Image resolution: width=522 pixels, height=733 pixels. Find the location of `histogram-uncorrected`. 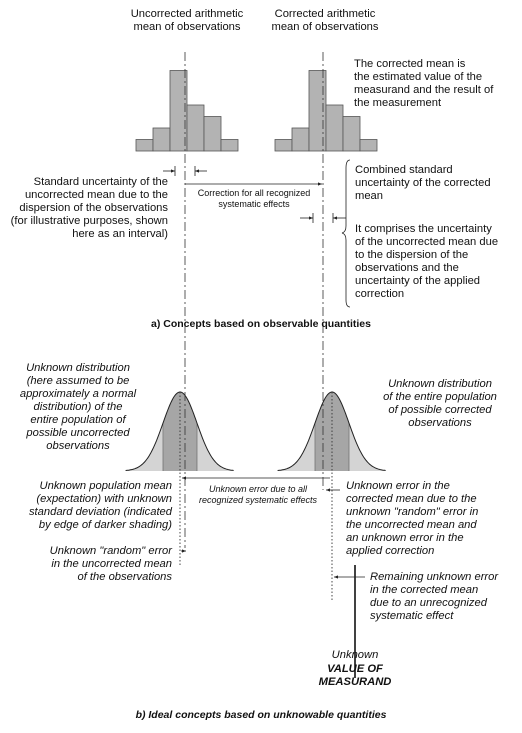

histogram-uncorrected is located at coordinates (187, 111).